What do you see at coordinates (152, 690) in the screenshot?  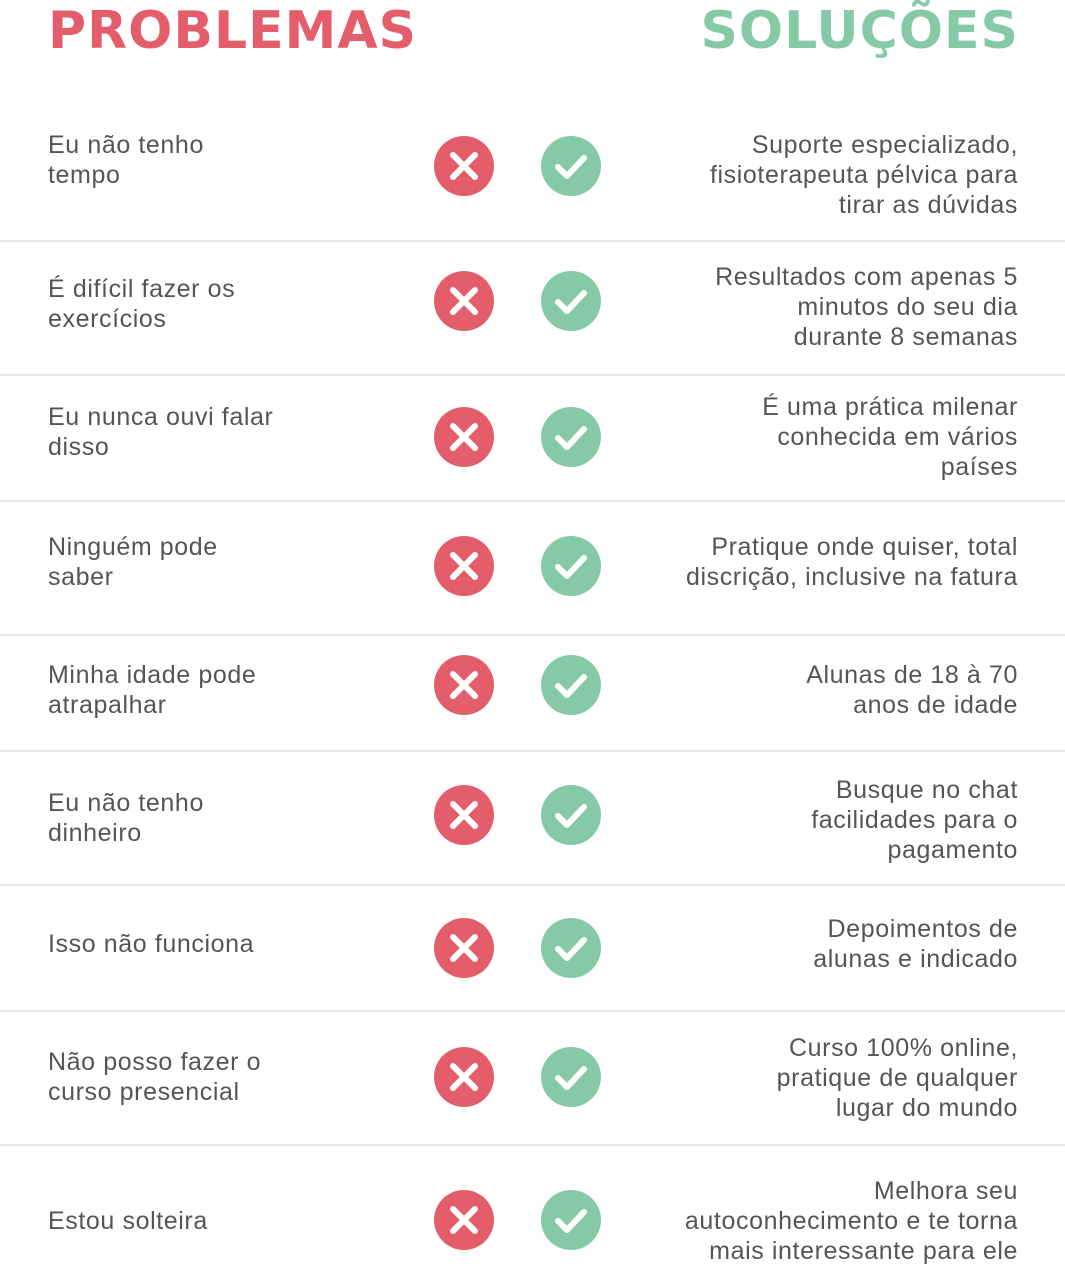 I see `problem-text: Minha idade pode atrapalhar` at bounding box center [152, 690].